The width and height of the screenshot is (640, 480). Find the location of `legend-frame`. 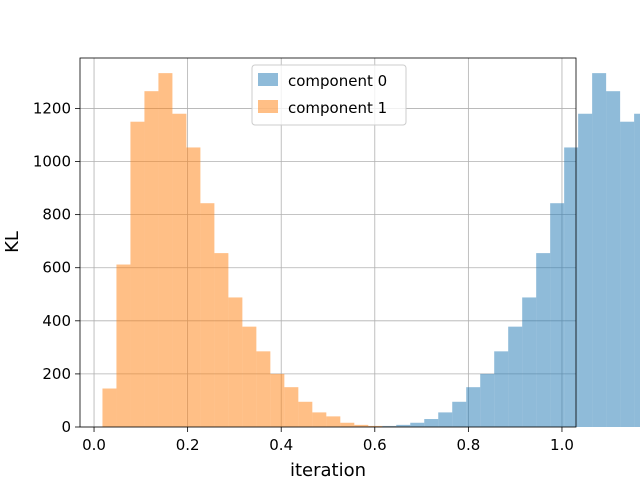

legend-frame is located at coordinates (329, 95).